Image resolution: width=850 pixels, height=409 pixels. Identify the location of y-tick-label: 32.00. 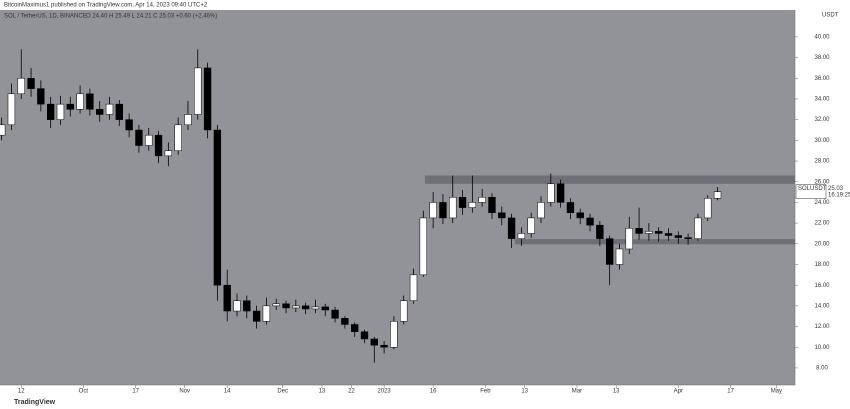
(822, 120).